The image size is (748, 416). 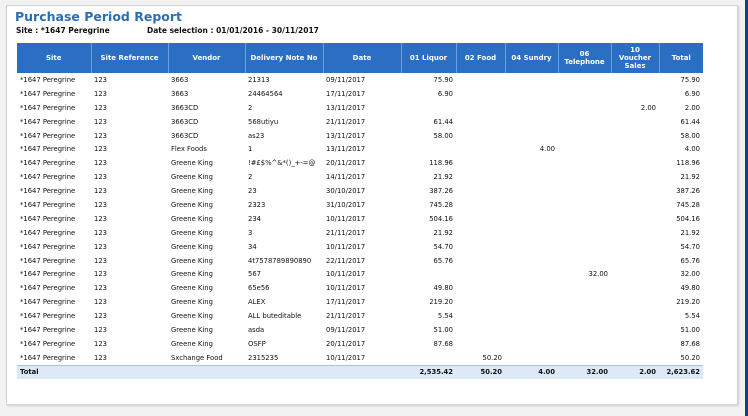 What do you see at coordinates (263, 121) in the screenshot?
I see `table-cell: 568utiyu` at bounding box center [263, 121].